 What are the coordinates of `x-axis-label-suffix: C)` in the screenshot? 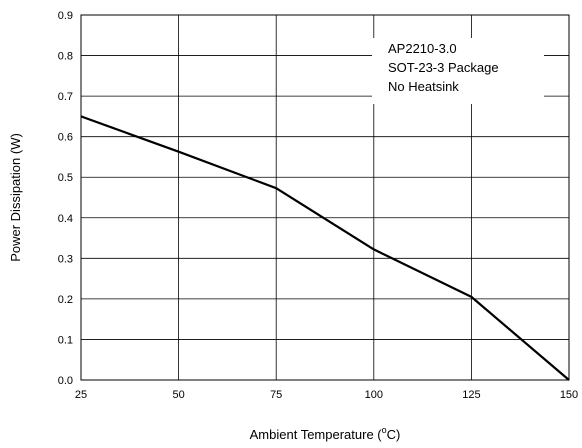 It's located at (394, 434).